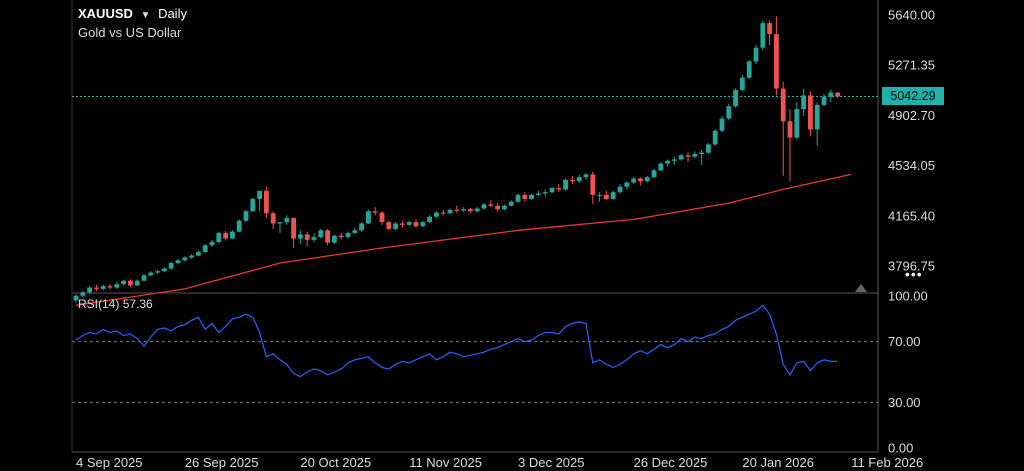  What do you see at coordinates (914, 274) in the screenshot?
I see `more-options-icon: •••` at bounding box center [914, 274].